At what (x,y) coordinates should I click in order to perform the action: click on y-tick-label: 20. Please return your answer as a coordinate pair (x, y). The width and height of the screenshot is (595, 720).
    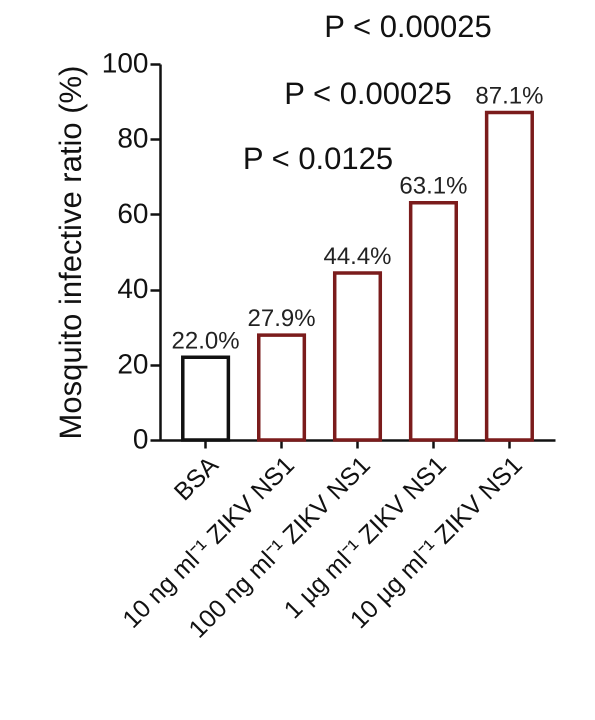
    Looking at the image, I should click on (132, 364).